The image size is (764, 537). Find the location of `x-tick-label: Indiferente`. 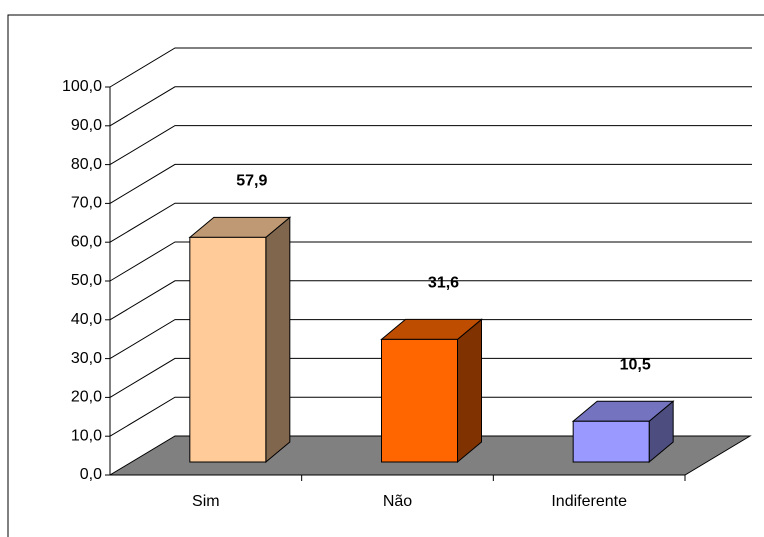

x-tick-label: Indiferente is located at coordinates (589, 501).